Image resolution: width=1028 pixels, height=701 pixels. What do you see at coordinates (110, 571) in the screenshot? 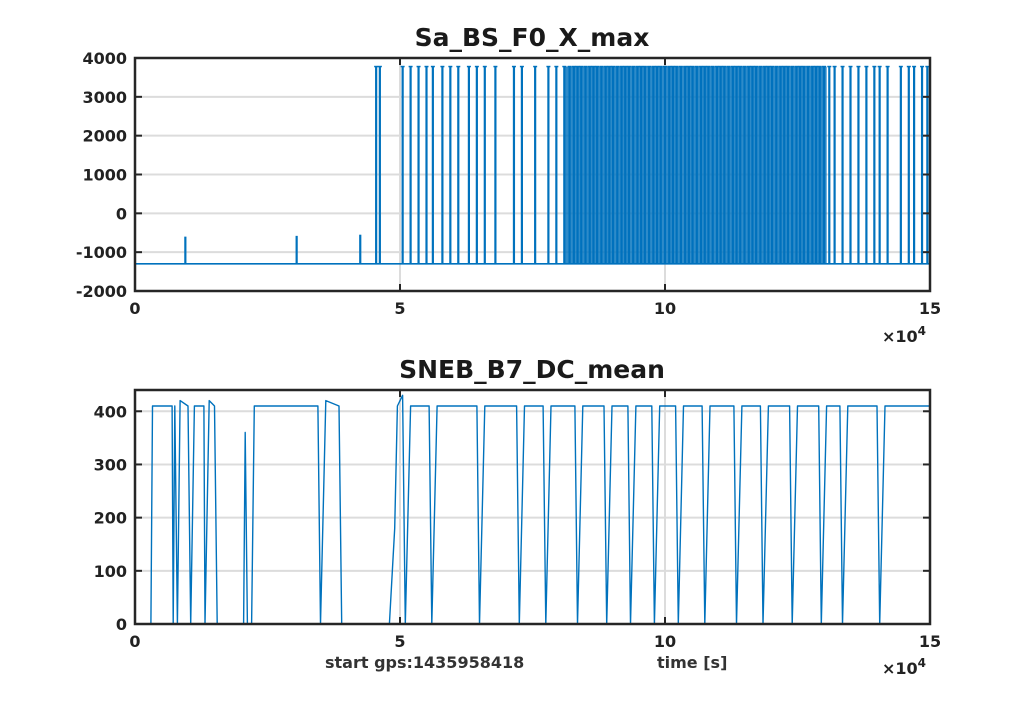
I see `y-tick-label: 100` at bounding box center [110, 571].